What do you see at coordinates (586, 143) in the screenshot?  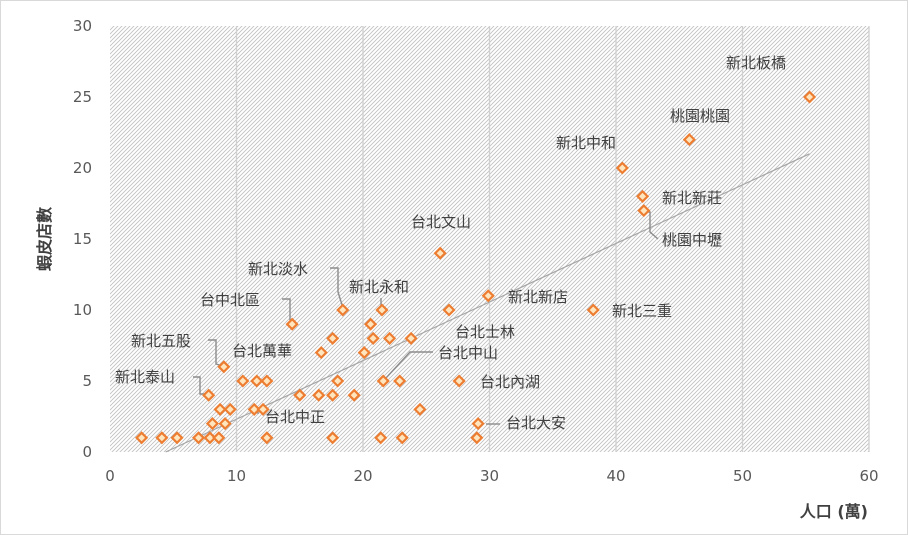 I see `point-label: 新北中和` at bounding box center [586, 143].